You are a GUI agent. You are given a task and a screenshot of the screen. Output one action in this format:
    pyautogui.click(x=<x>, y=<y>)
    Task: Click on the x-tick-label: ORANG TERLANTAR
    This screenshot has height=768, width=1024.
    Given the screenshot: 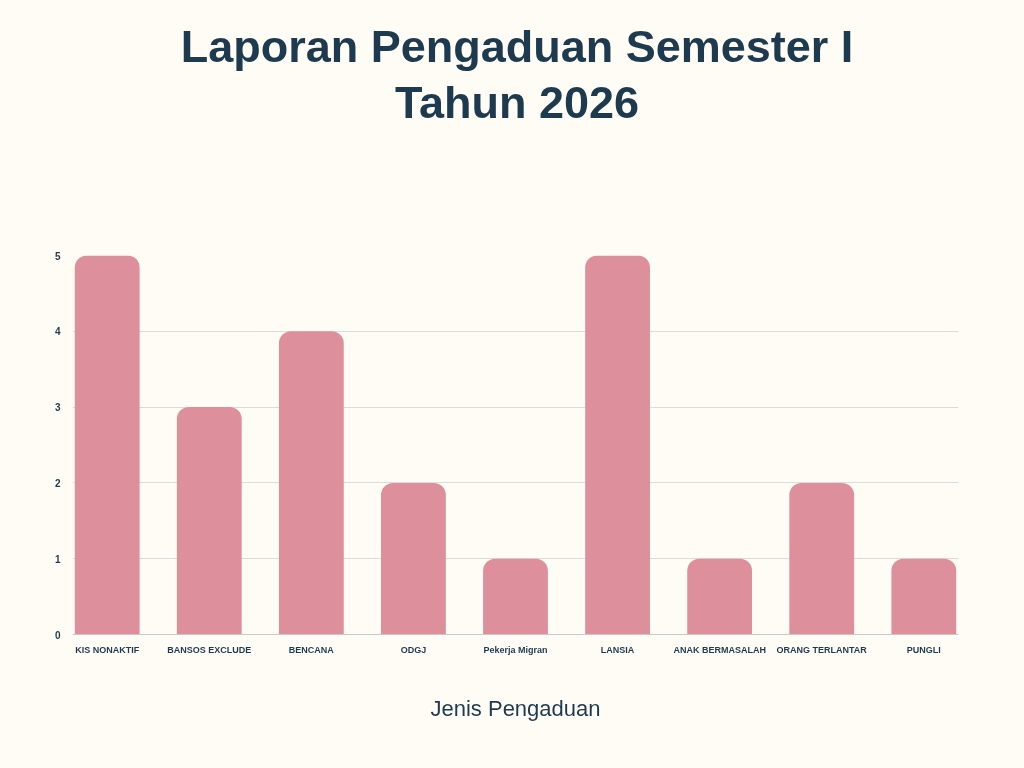 What is the action you would take?
    pyautogui.click(x=822, y=649)
    